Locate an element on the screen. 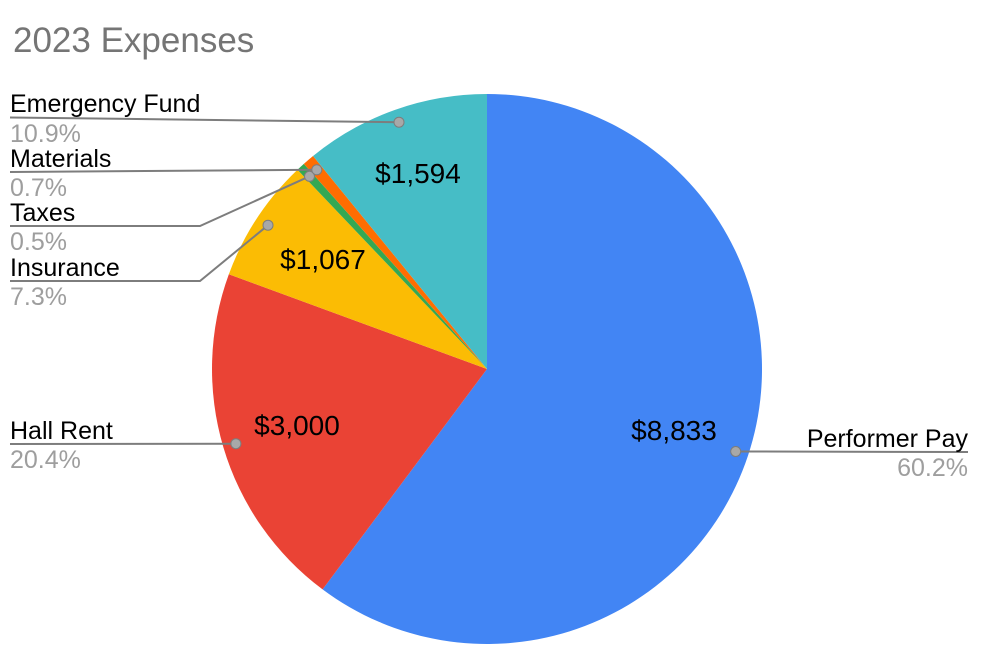 The image size is (1008, 655). pie-slice-emergency-fund is located at coordinates (400, 231).